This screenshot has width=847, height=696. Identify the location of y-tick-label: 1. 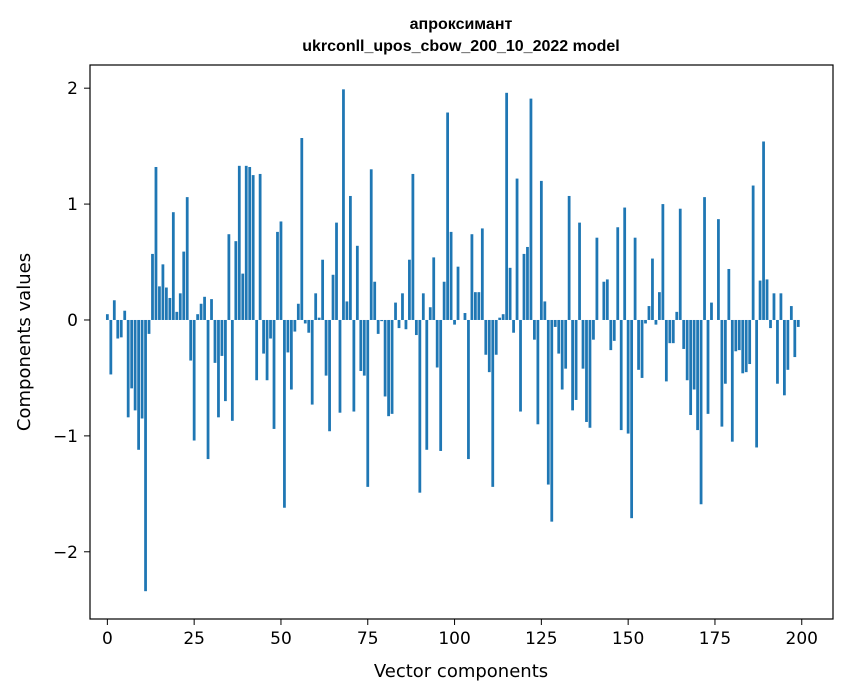
(72, 205).